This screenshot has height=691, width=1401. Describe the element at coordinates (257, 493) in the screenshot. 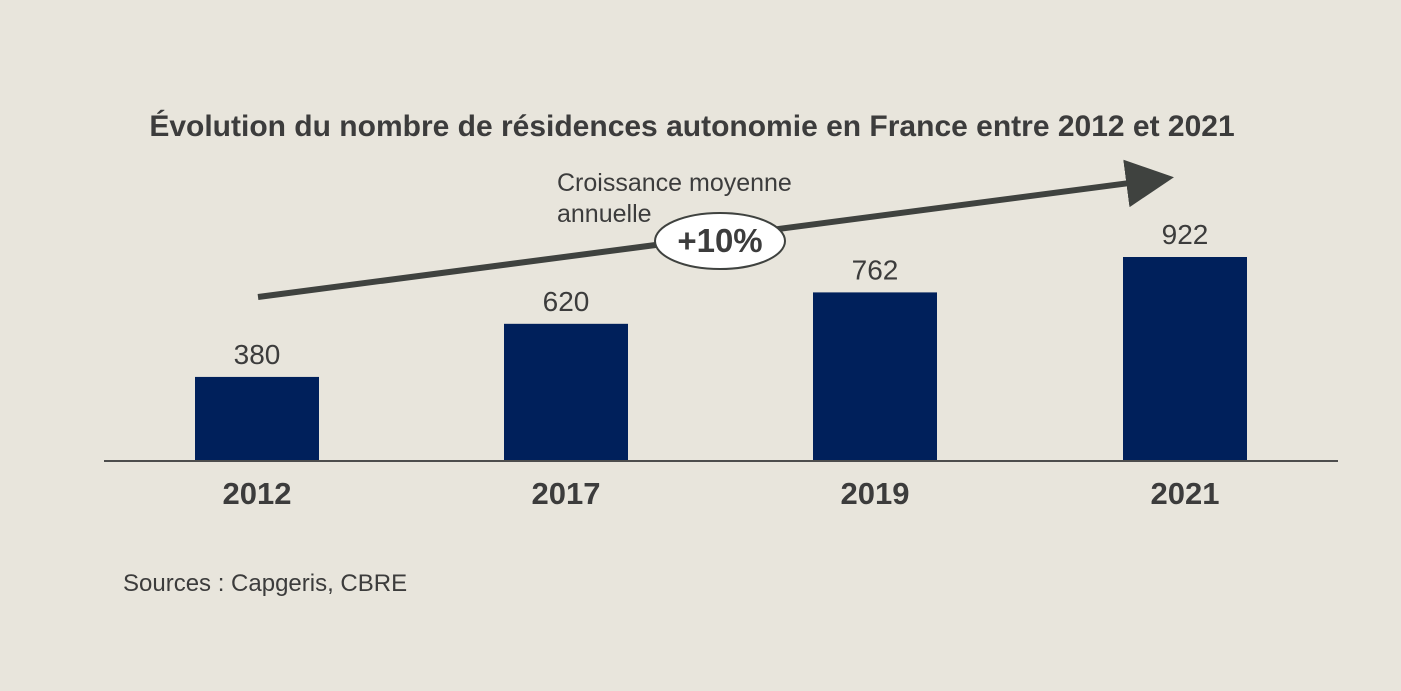

I see `x-tick-label-2012: 2012` at that location.